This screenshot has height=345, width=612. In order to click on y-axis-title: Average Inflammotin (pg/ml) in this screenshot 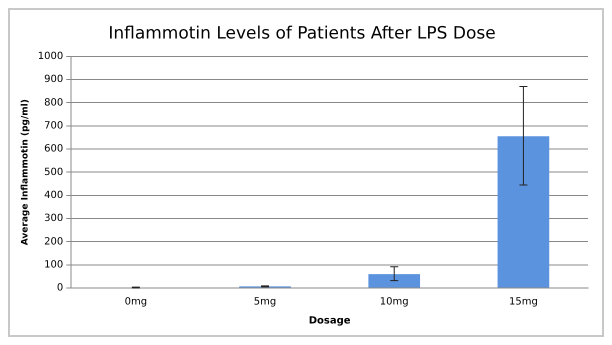, I will do `click(25, 172)`.